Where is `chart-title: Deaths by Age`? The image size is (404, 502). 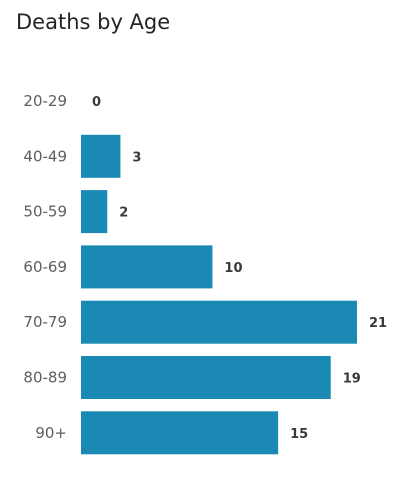 chart-title: Deaths by Age is located at coordinates (93, 22).